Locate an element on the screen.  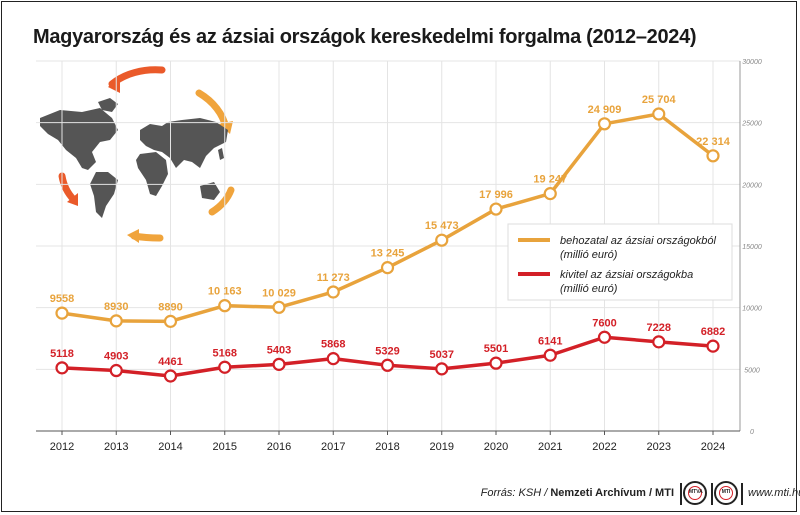
legend-box is located at coordinates (620, 262).